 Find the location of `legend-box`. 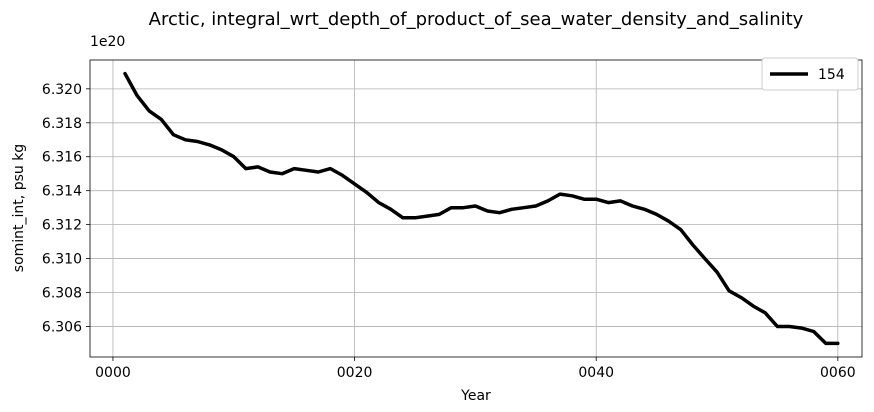

legend-box is located at coordinates (810, 74).